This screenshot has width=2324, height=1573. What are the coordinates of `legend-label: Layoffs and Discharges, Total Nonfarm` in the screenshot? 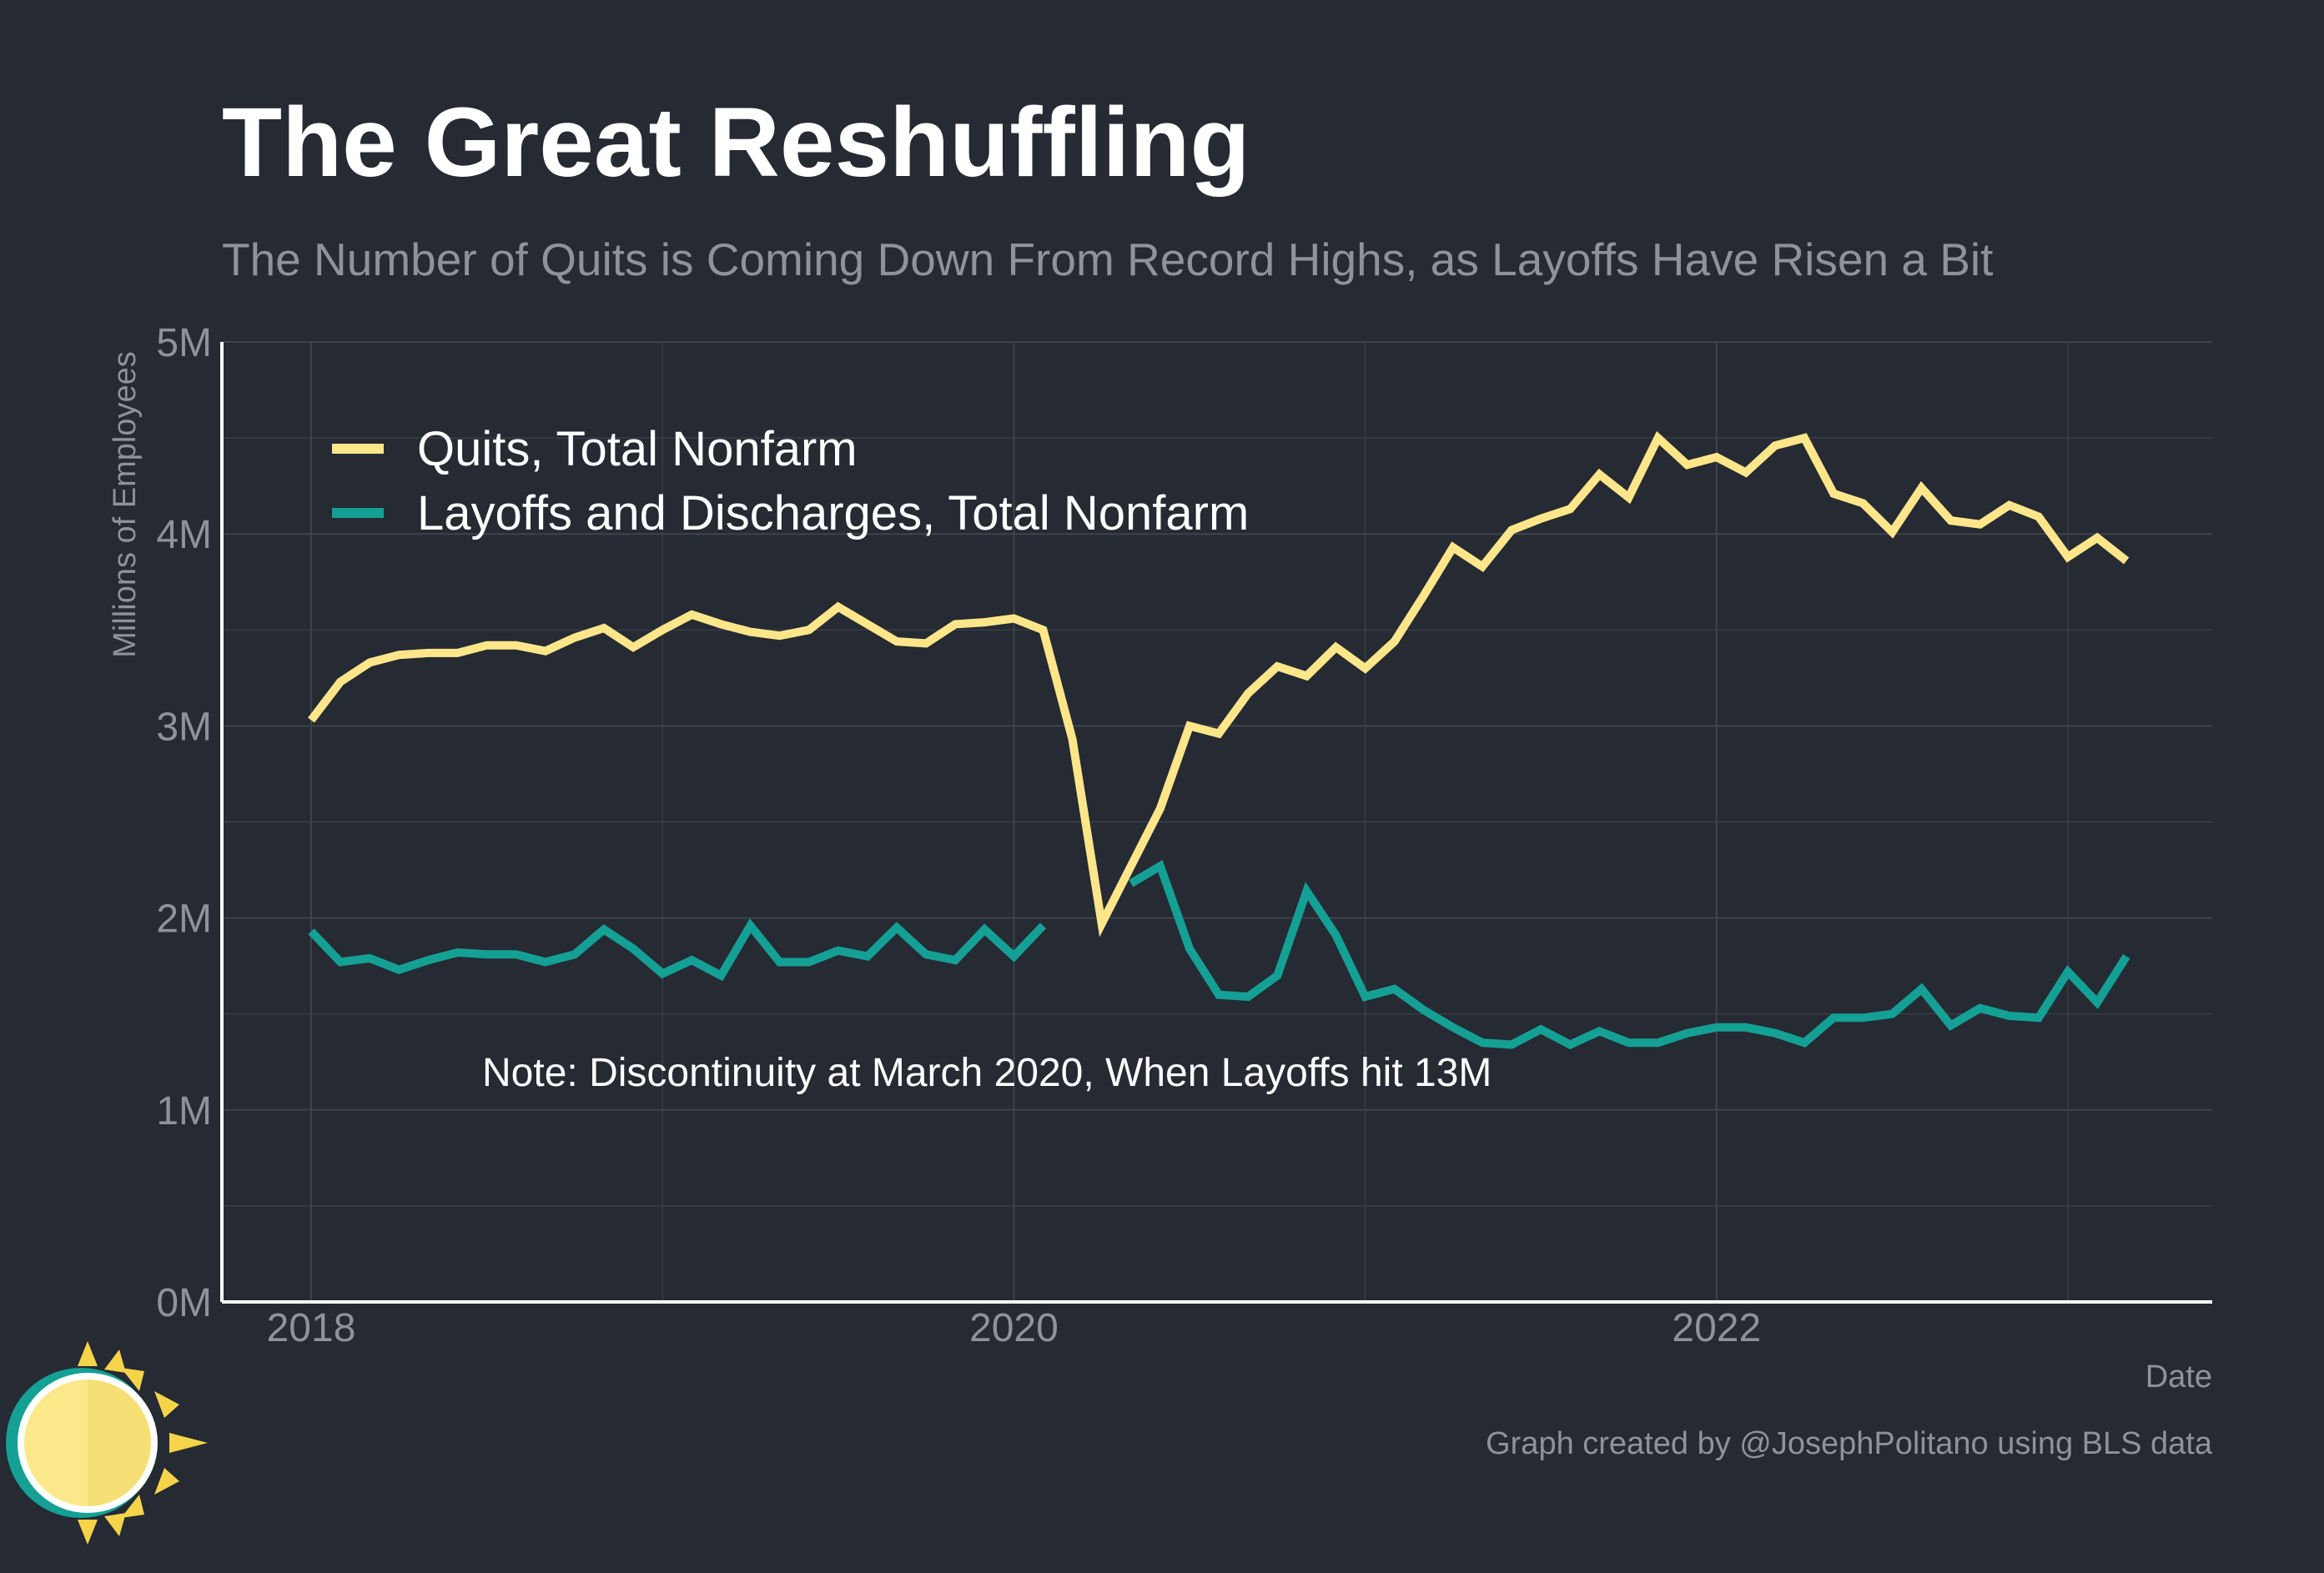 It's located at (833, 513).